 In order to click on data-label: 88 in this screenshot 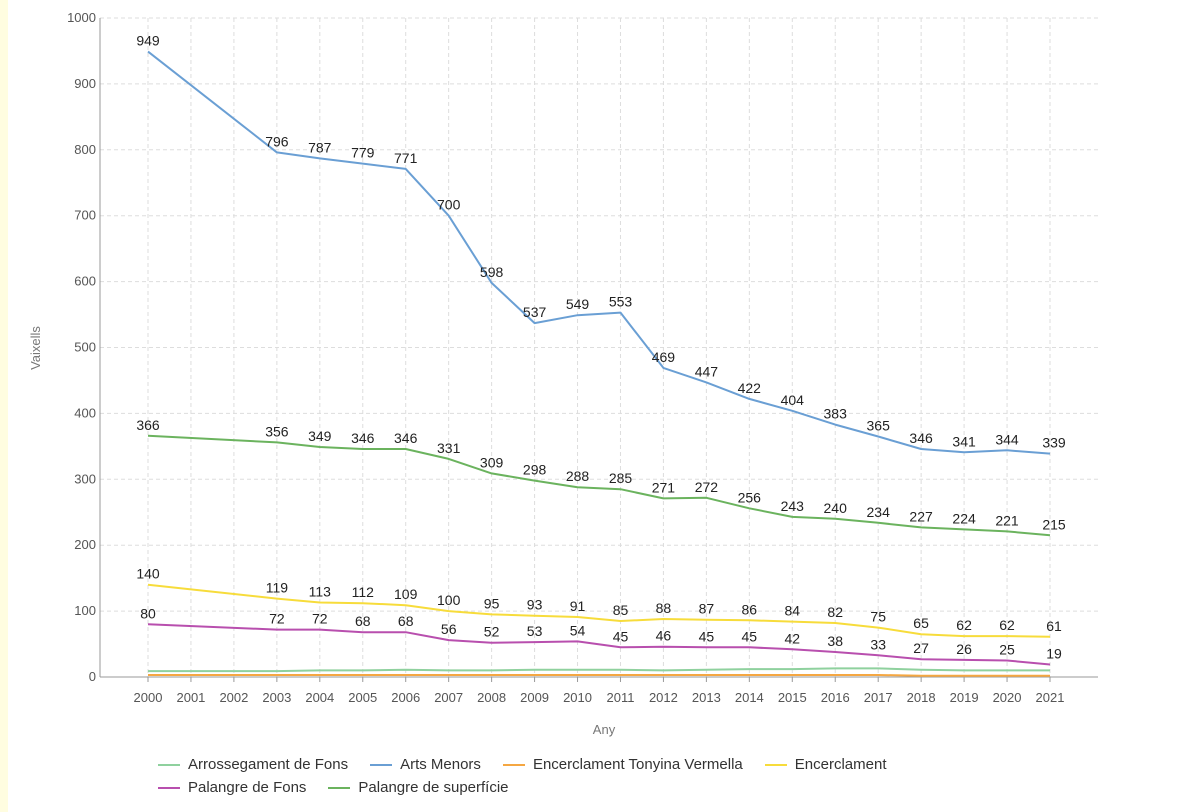, I will do `click(664, 608)`.